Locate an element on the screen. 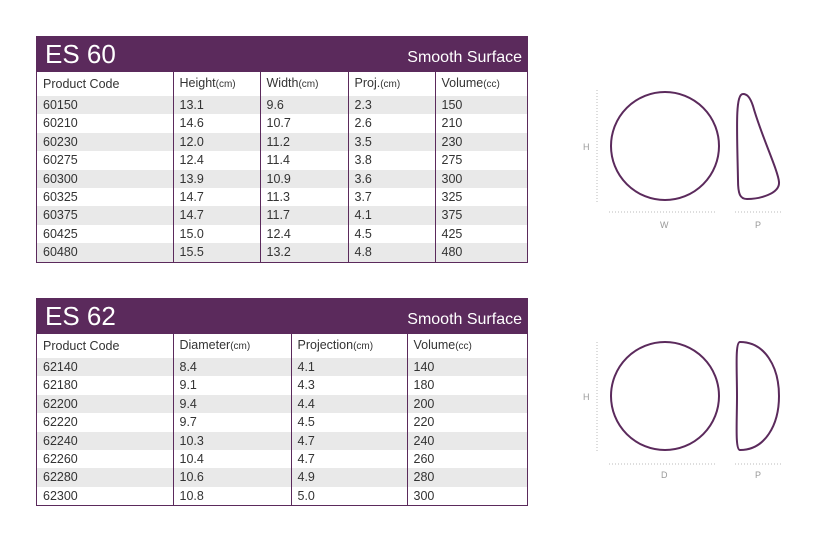 The width and height of the screenshot is (818, 543). table-cell: 60210 is located at coordinates (105, 123).